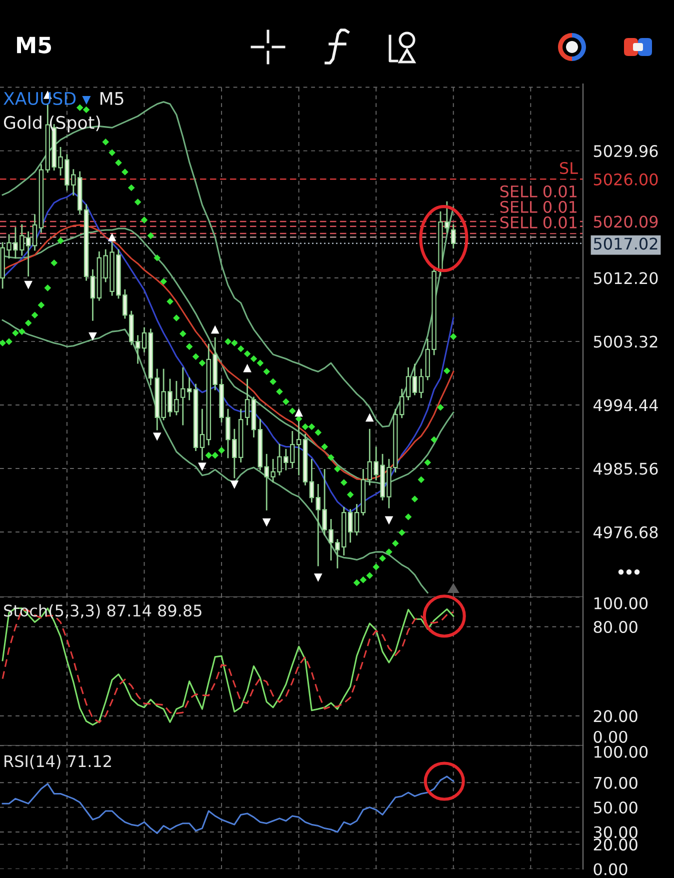 The width and height of the screenshot is (674, 878). I want to click on y-tick-label: 4976.68, so click(626, 532).